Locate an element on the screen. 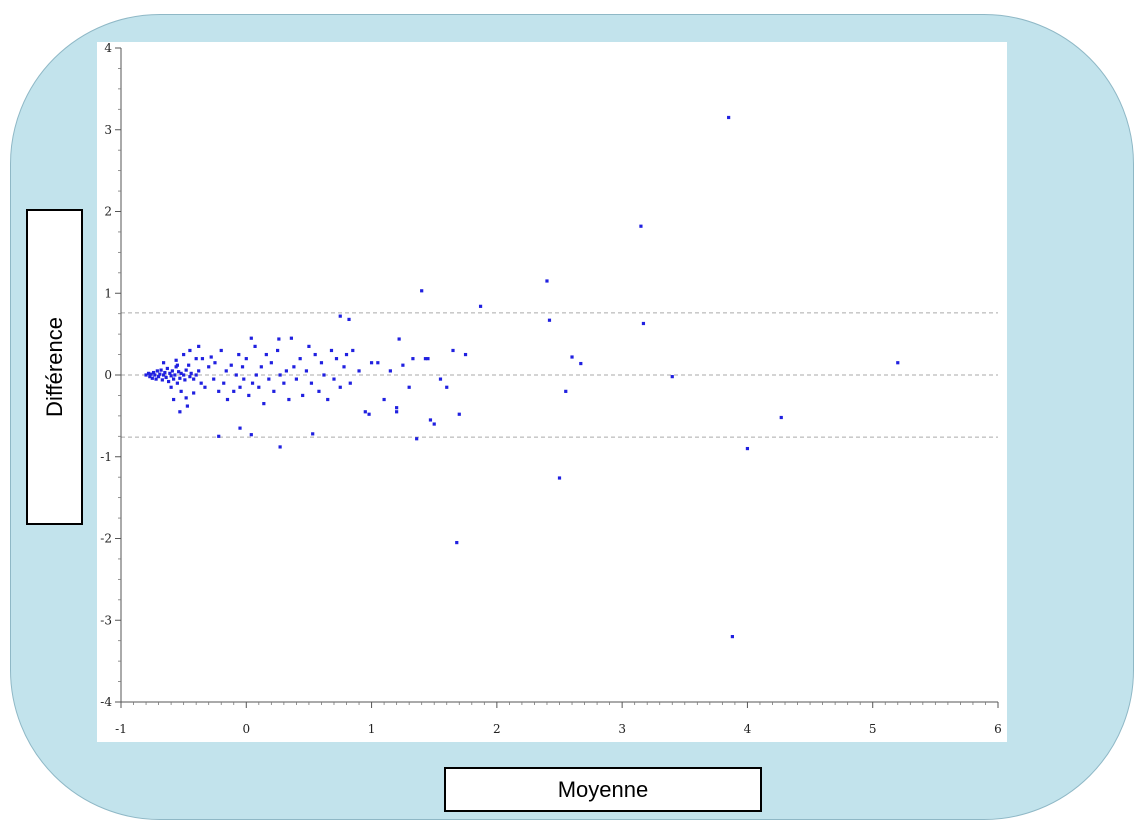  y-tick-label: -3 is located at coordinates (106, 620).